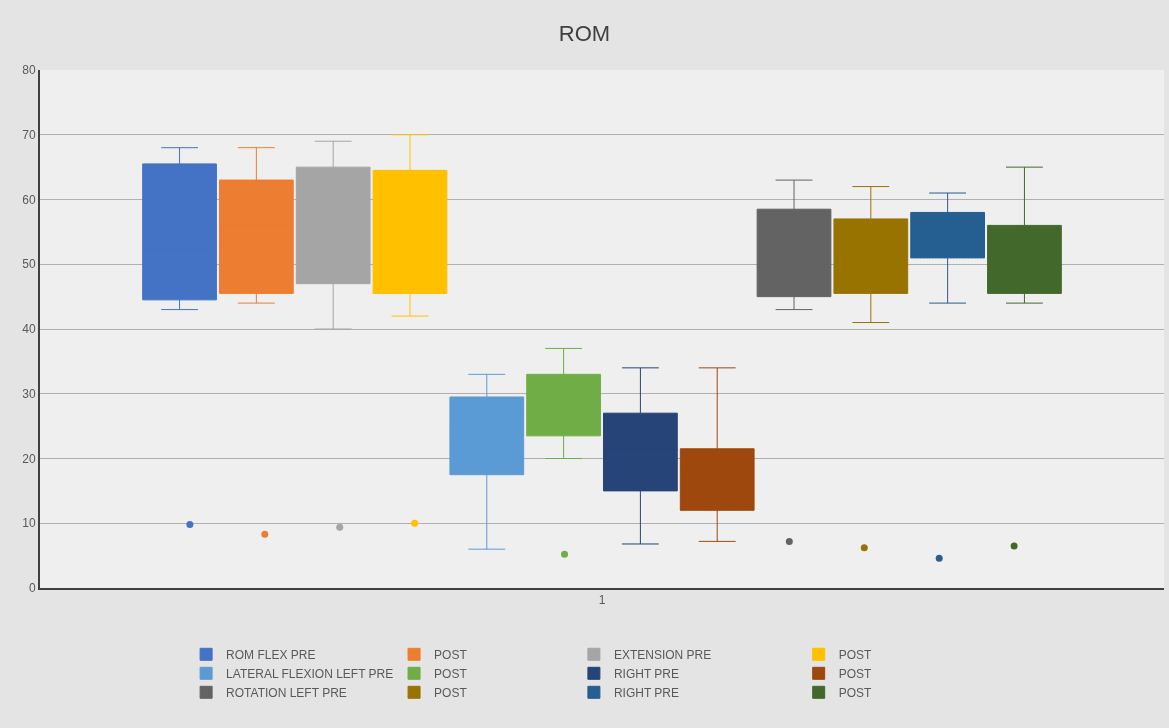  Describe the element at coordinates (29, 199) in the screenshot. I see `y-tick-label: 60` at that location.